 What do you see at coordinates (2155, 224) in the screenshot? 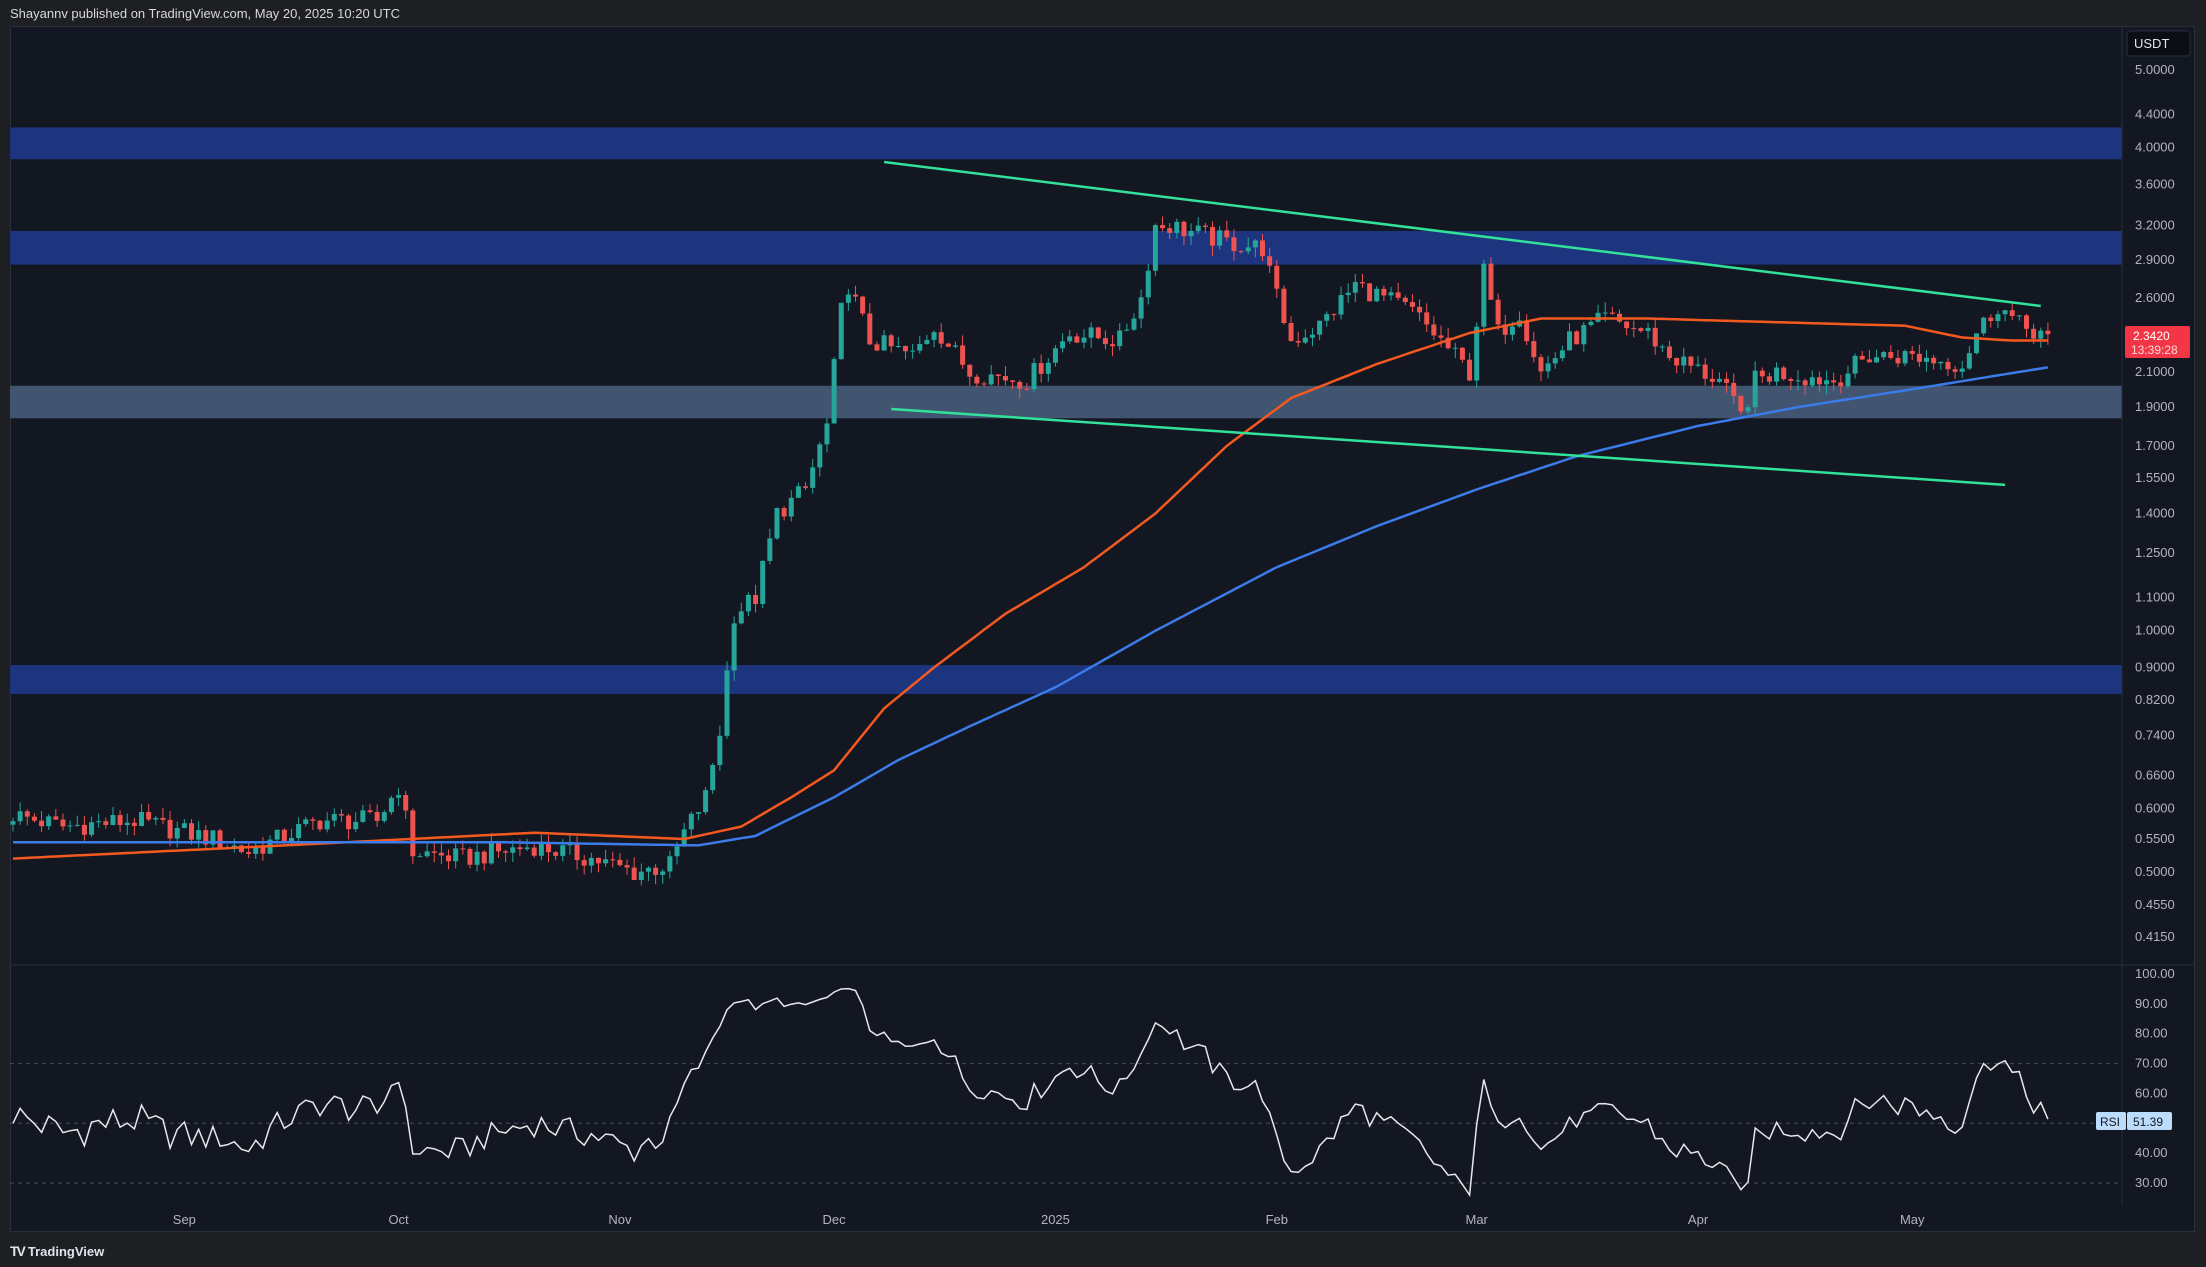
I see `price-tick: 3.2000` at bounding box center [2155, 224].